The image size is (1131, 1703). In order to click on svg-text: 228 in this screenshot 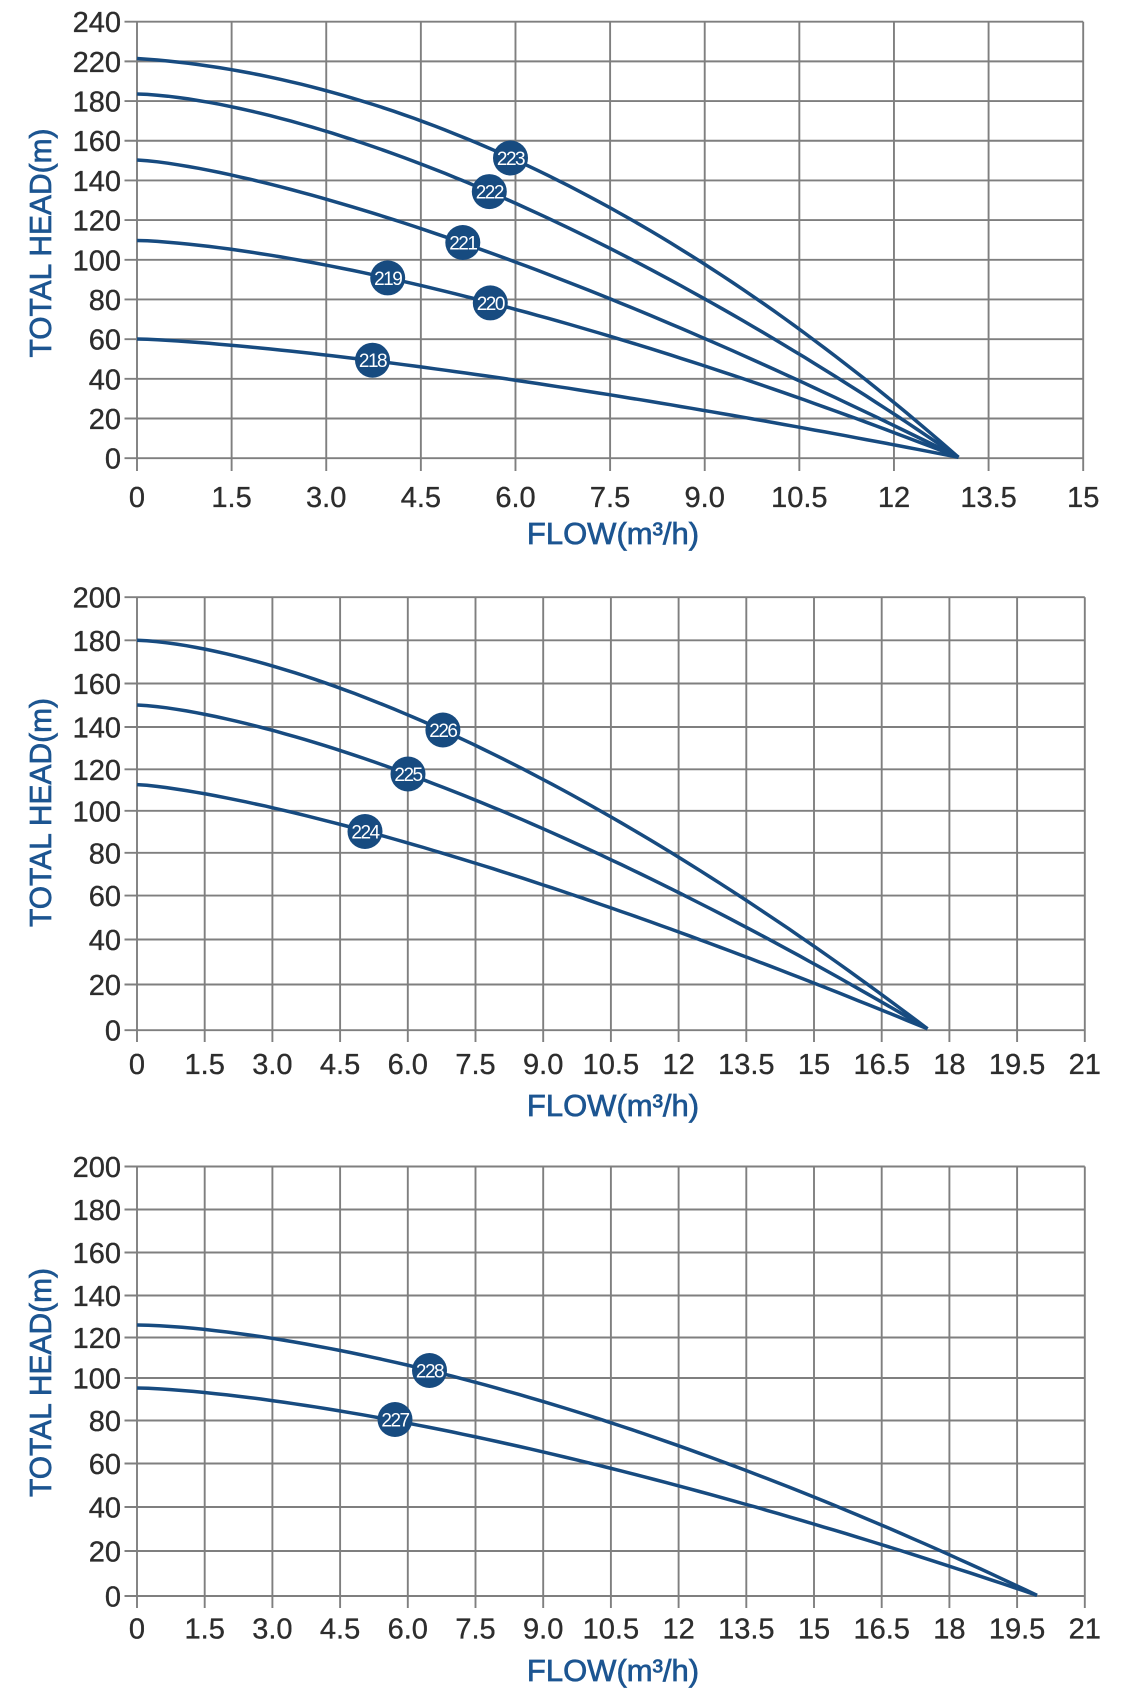, I will do `click(430, 1371)`.